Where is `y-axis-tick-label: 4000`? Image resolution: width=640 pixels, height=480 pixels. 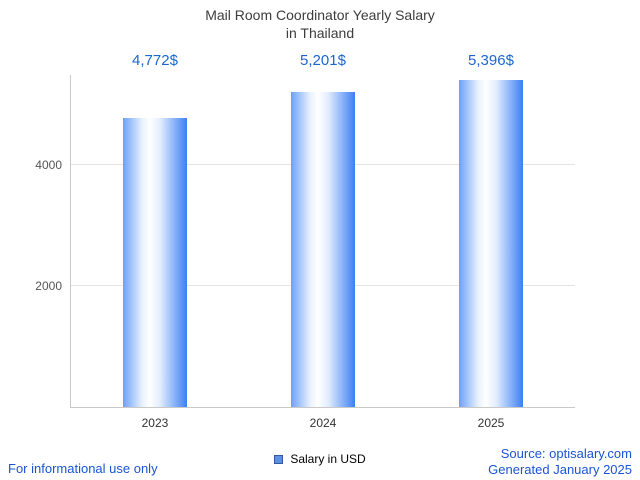 y-axis-tick-label: 4000 is located at coordinates (48, 164).